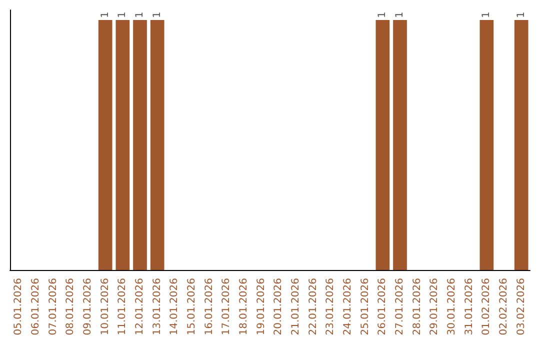  What do you see at coordinates (469, 307) in the screenshot?
I see `x-tick-label: 31.01.2026` at bounding box center [469, 307].